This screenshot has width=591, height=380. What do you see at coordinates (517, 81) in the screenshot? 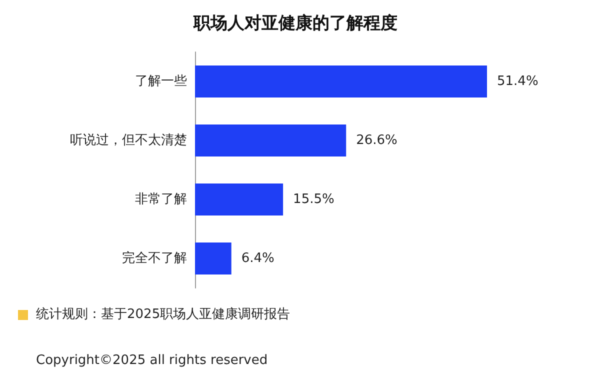
I see `data-label: 51.4%` at bounding box center [517, 81].